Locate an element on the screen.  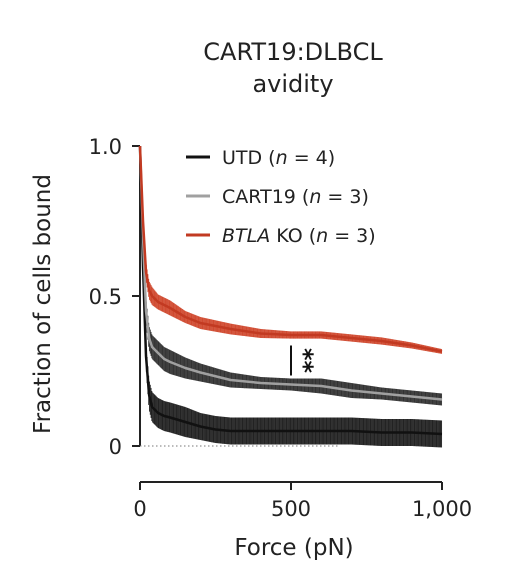
legend-item-2: BTLA KO (n = 3) is located at coordinates (281, 236).